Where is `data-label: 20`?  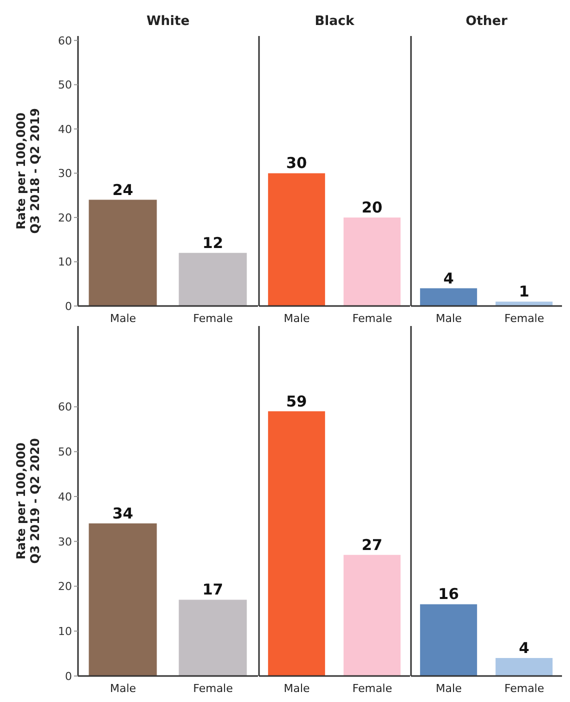
data-label: 20 is located at coordinates (372, 207).